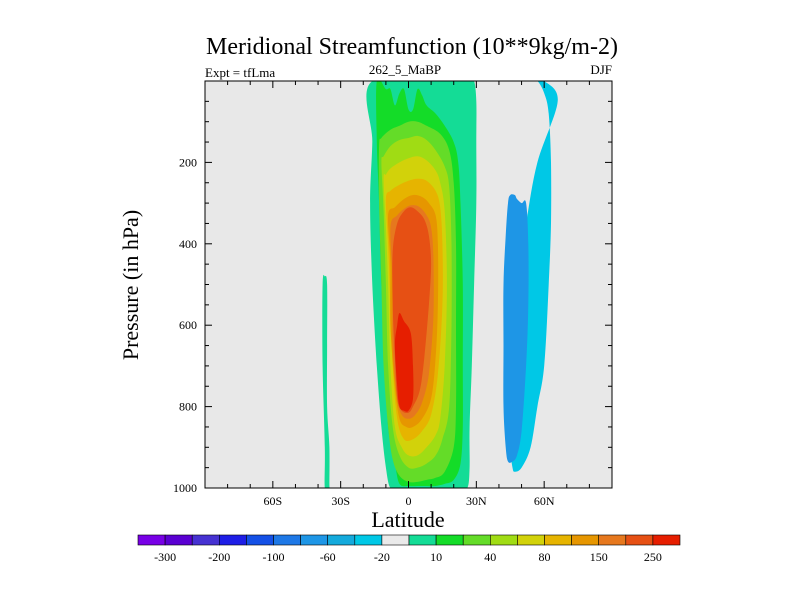 The height and width of the screenshot is (600, 800). What do you see at coordinates (274, 557) in the screenshot?
I see `colorbar-label: -100` at bounding box center [274, 557].